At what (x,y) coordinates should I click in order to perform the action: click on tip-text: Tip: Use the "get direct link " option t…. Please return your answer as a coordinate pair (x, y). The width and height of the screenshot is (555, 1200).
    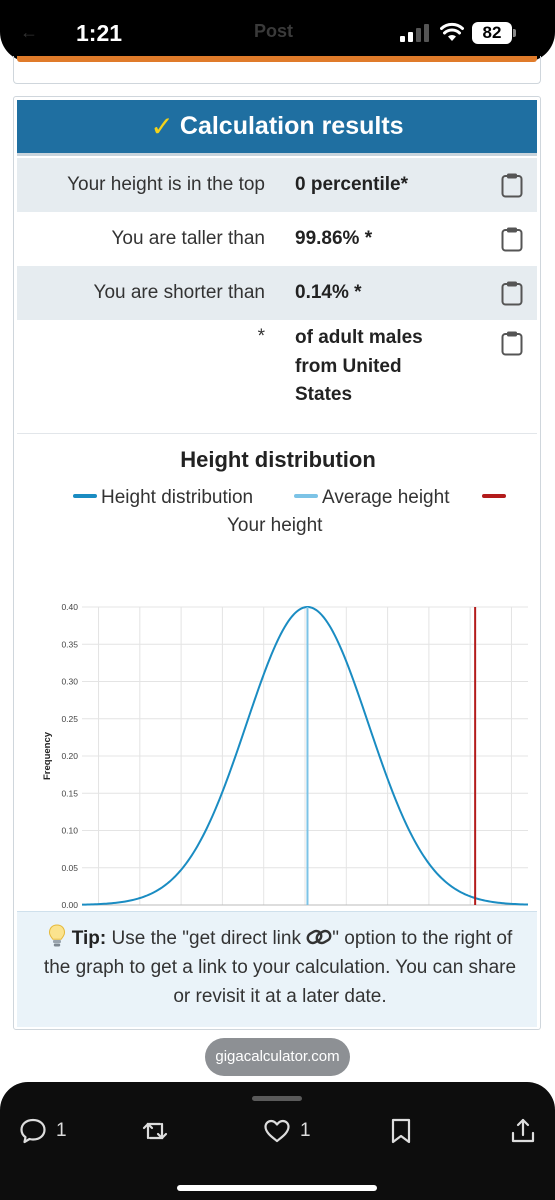
    Looking at the image, I should click on (280, 967).